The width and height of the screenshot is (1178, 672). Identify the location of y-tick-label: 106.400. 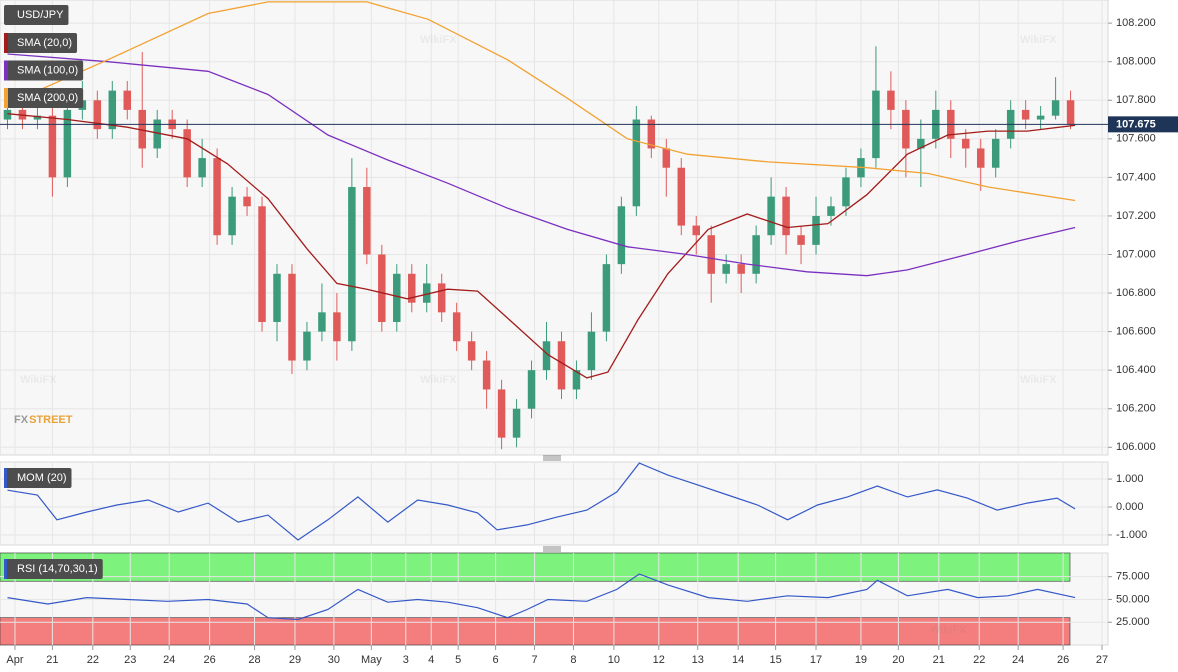
(1136, 370).